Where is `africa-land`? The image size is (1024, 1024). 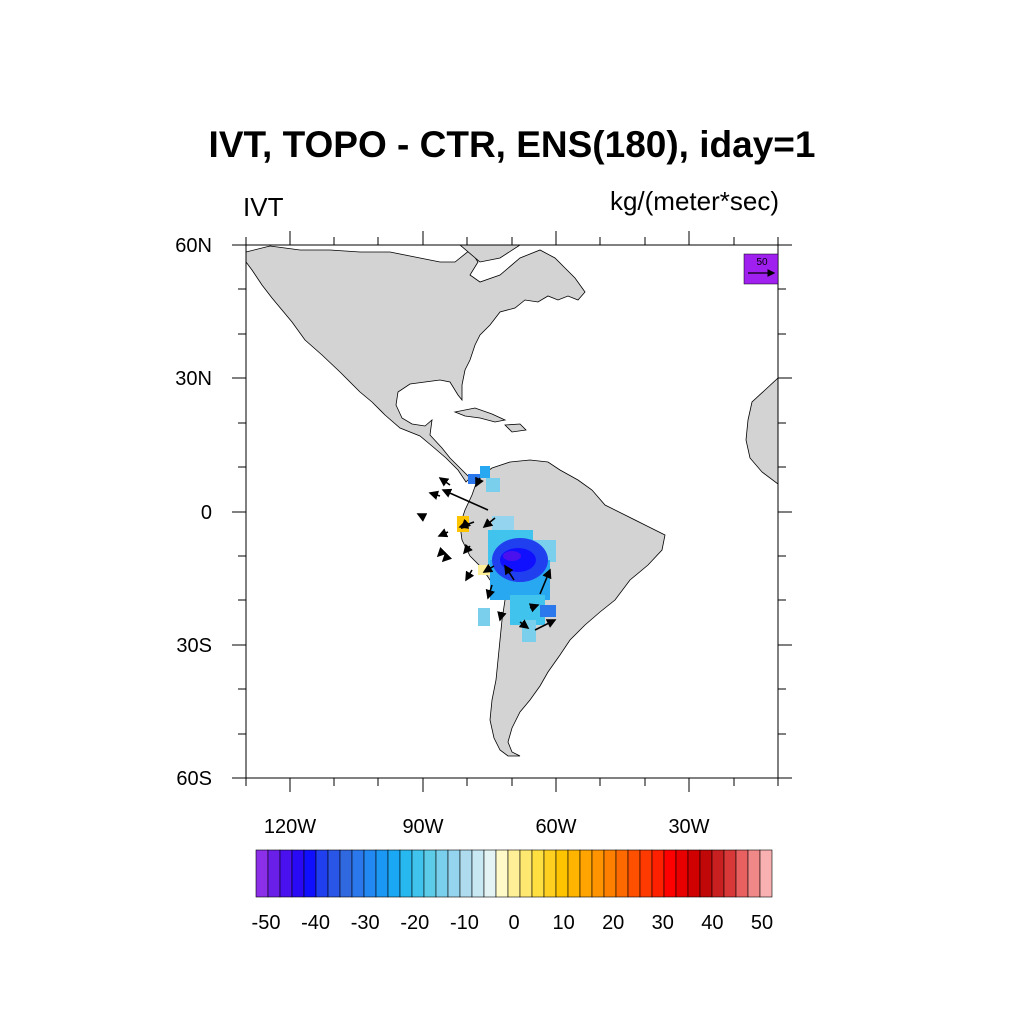
africa-land is located at coordinates (761, 431).